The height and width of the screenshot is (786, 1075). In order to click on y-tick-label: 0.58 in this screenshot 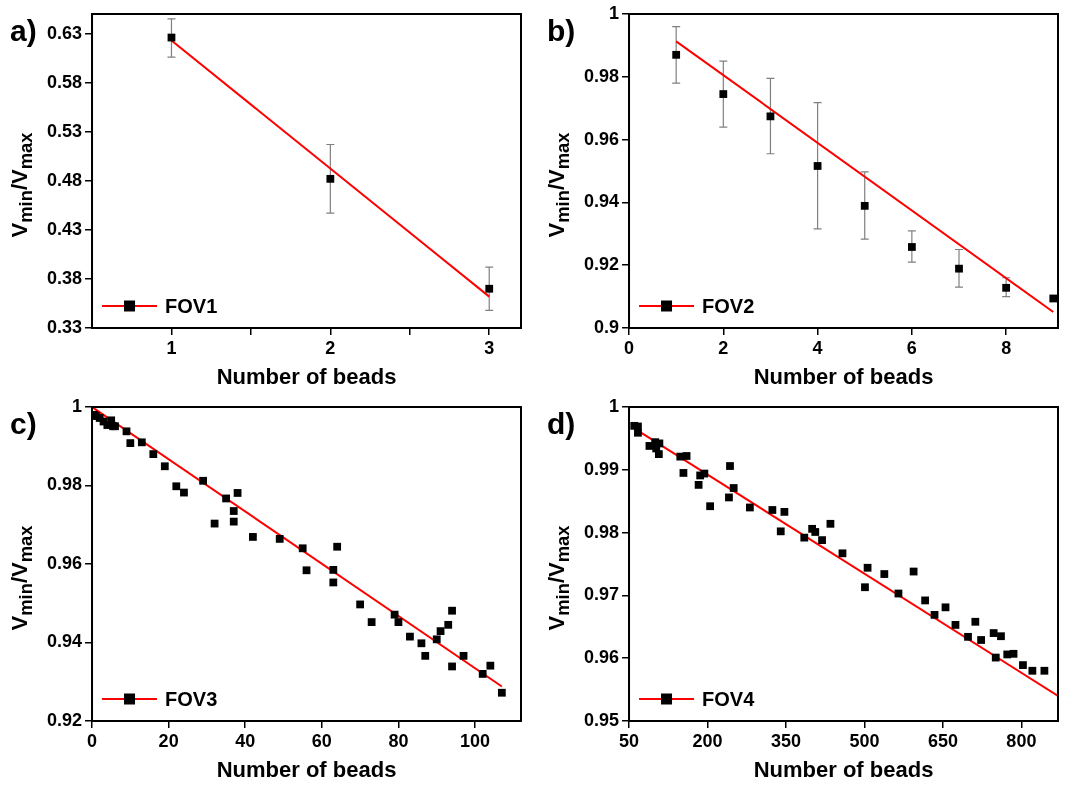, I will do `click(64, 81)`.